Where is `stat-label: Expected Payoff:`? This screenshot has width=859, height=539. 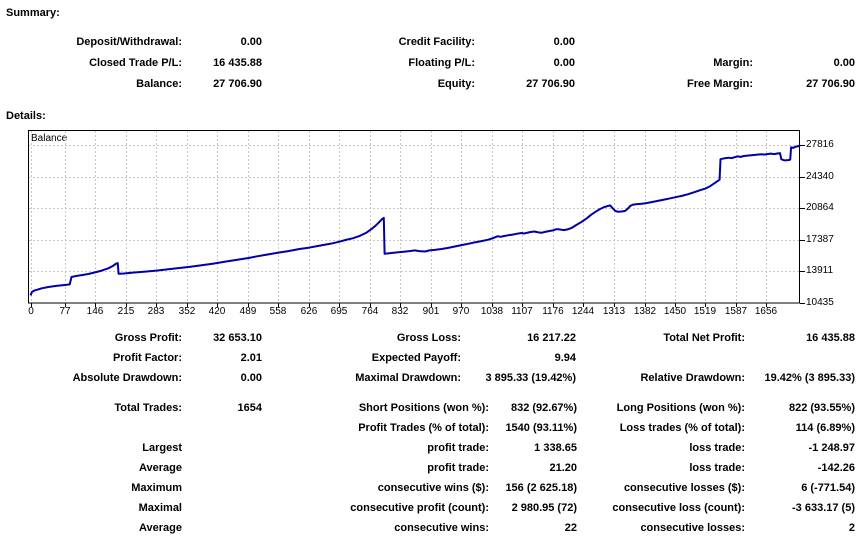
stat-label: Expected Payoff: is located at coordinates (416, 358).